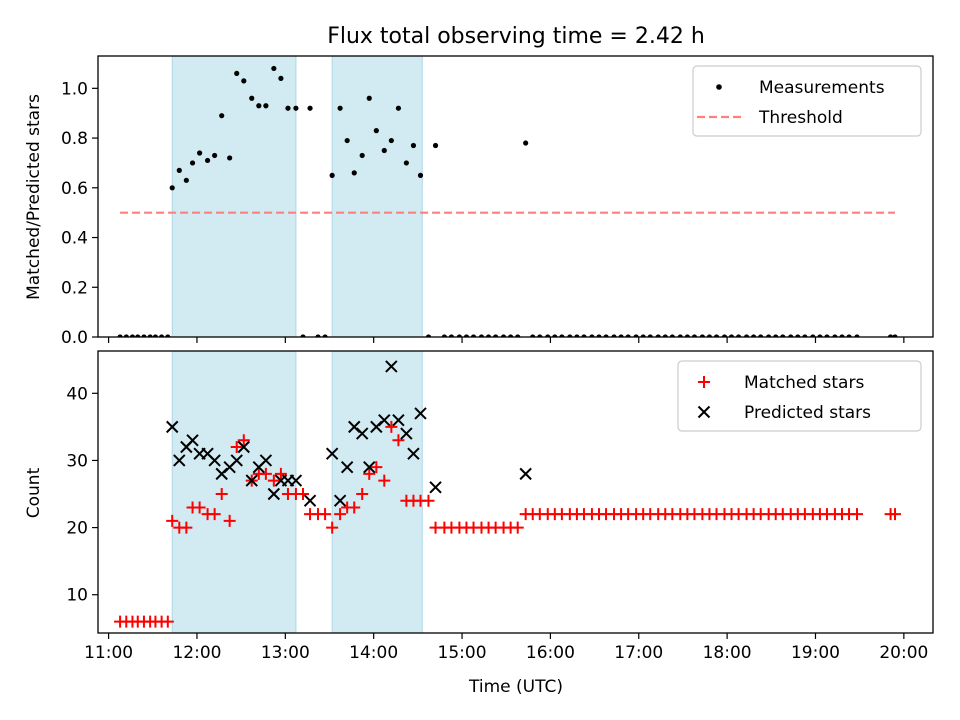 The image size is (960, 720). I want to click on top-y-tick-label: 1.0, so click(74, 89).